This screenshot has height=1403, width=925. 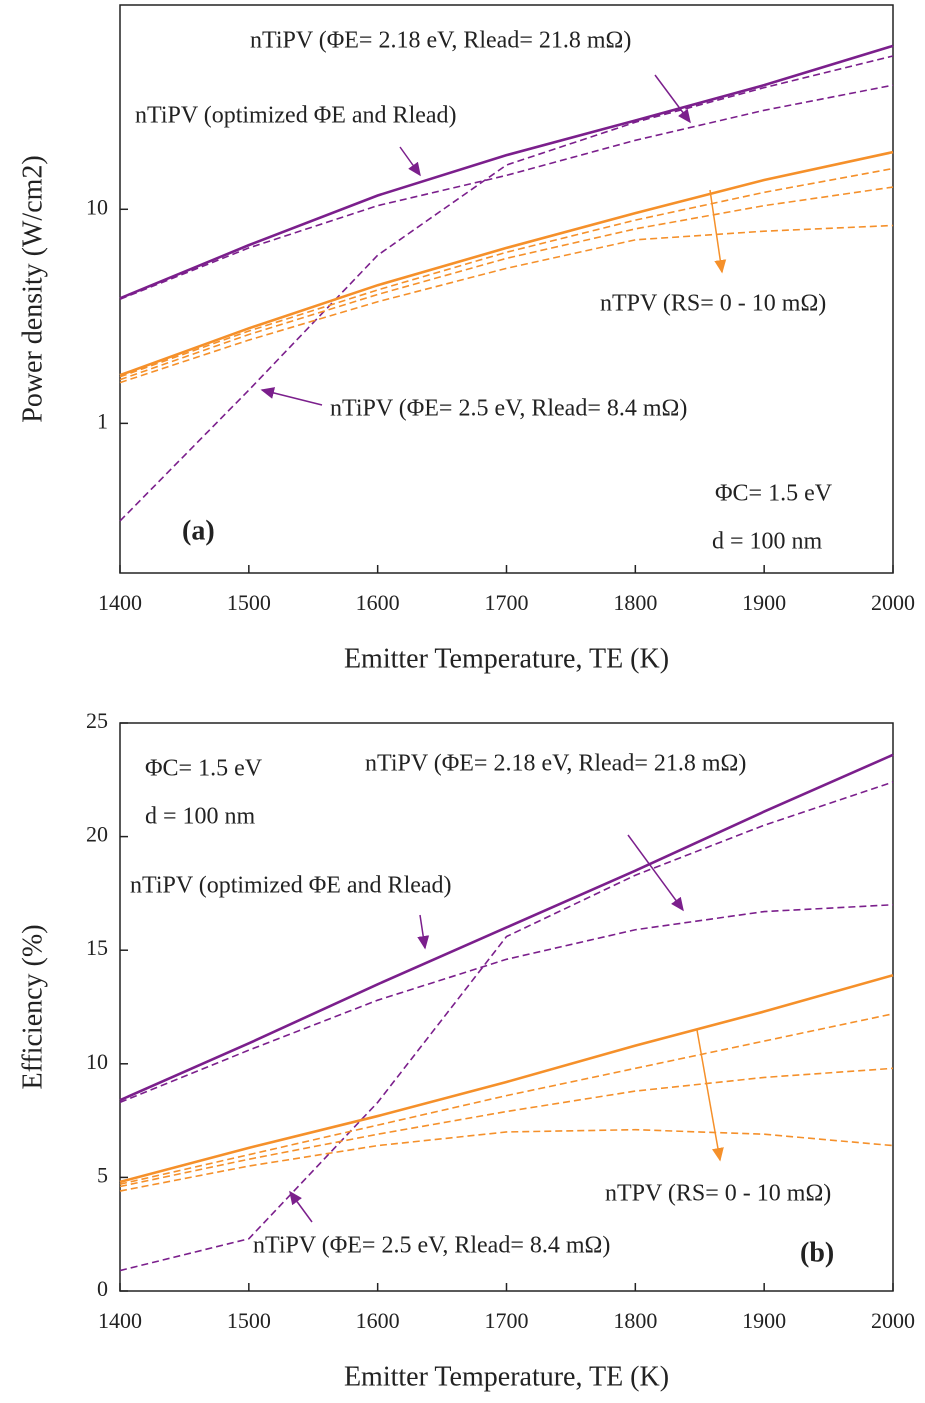 I want to click on annotation: (b), so click(x=817, y=1252).